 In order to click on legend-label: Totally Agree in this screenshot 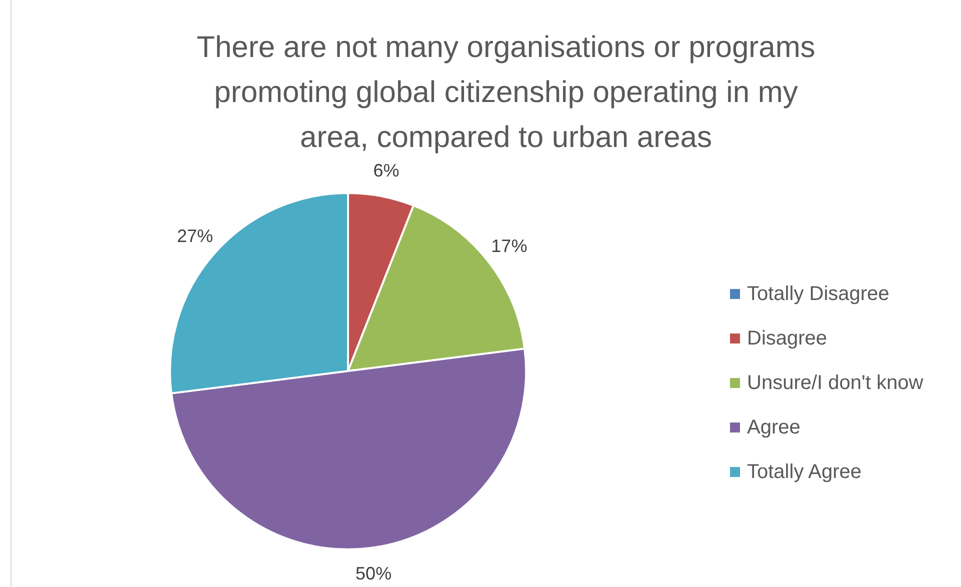, I will do `click(804, 472)`.